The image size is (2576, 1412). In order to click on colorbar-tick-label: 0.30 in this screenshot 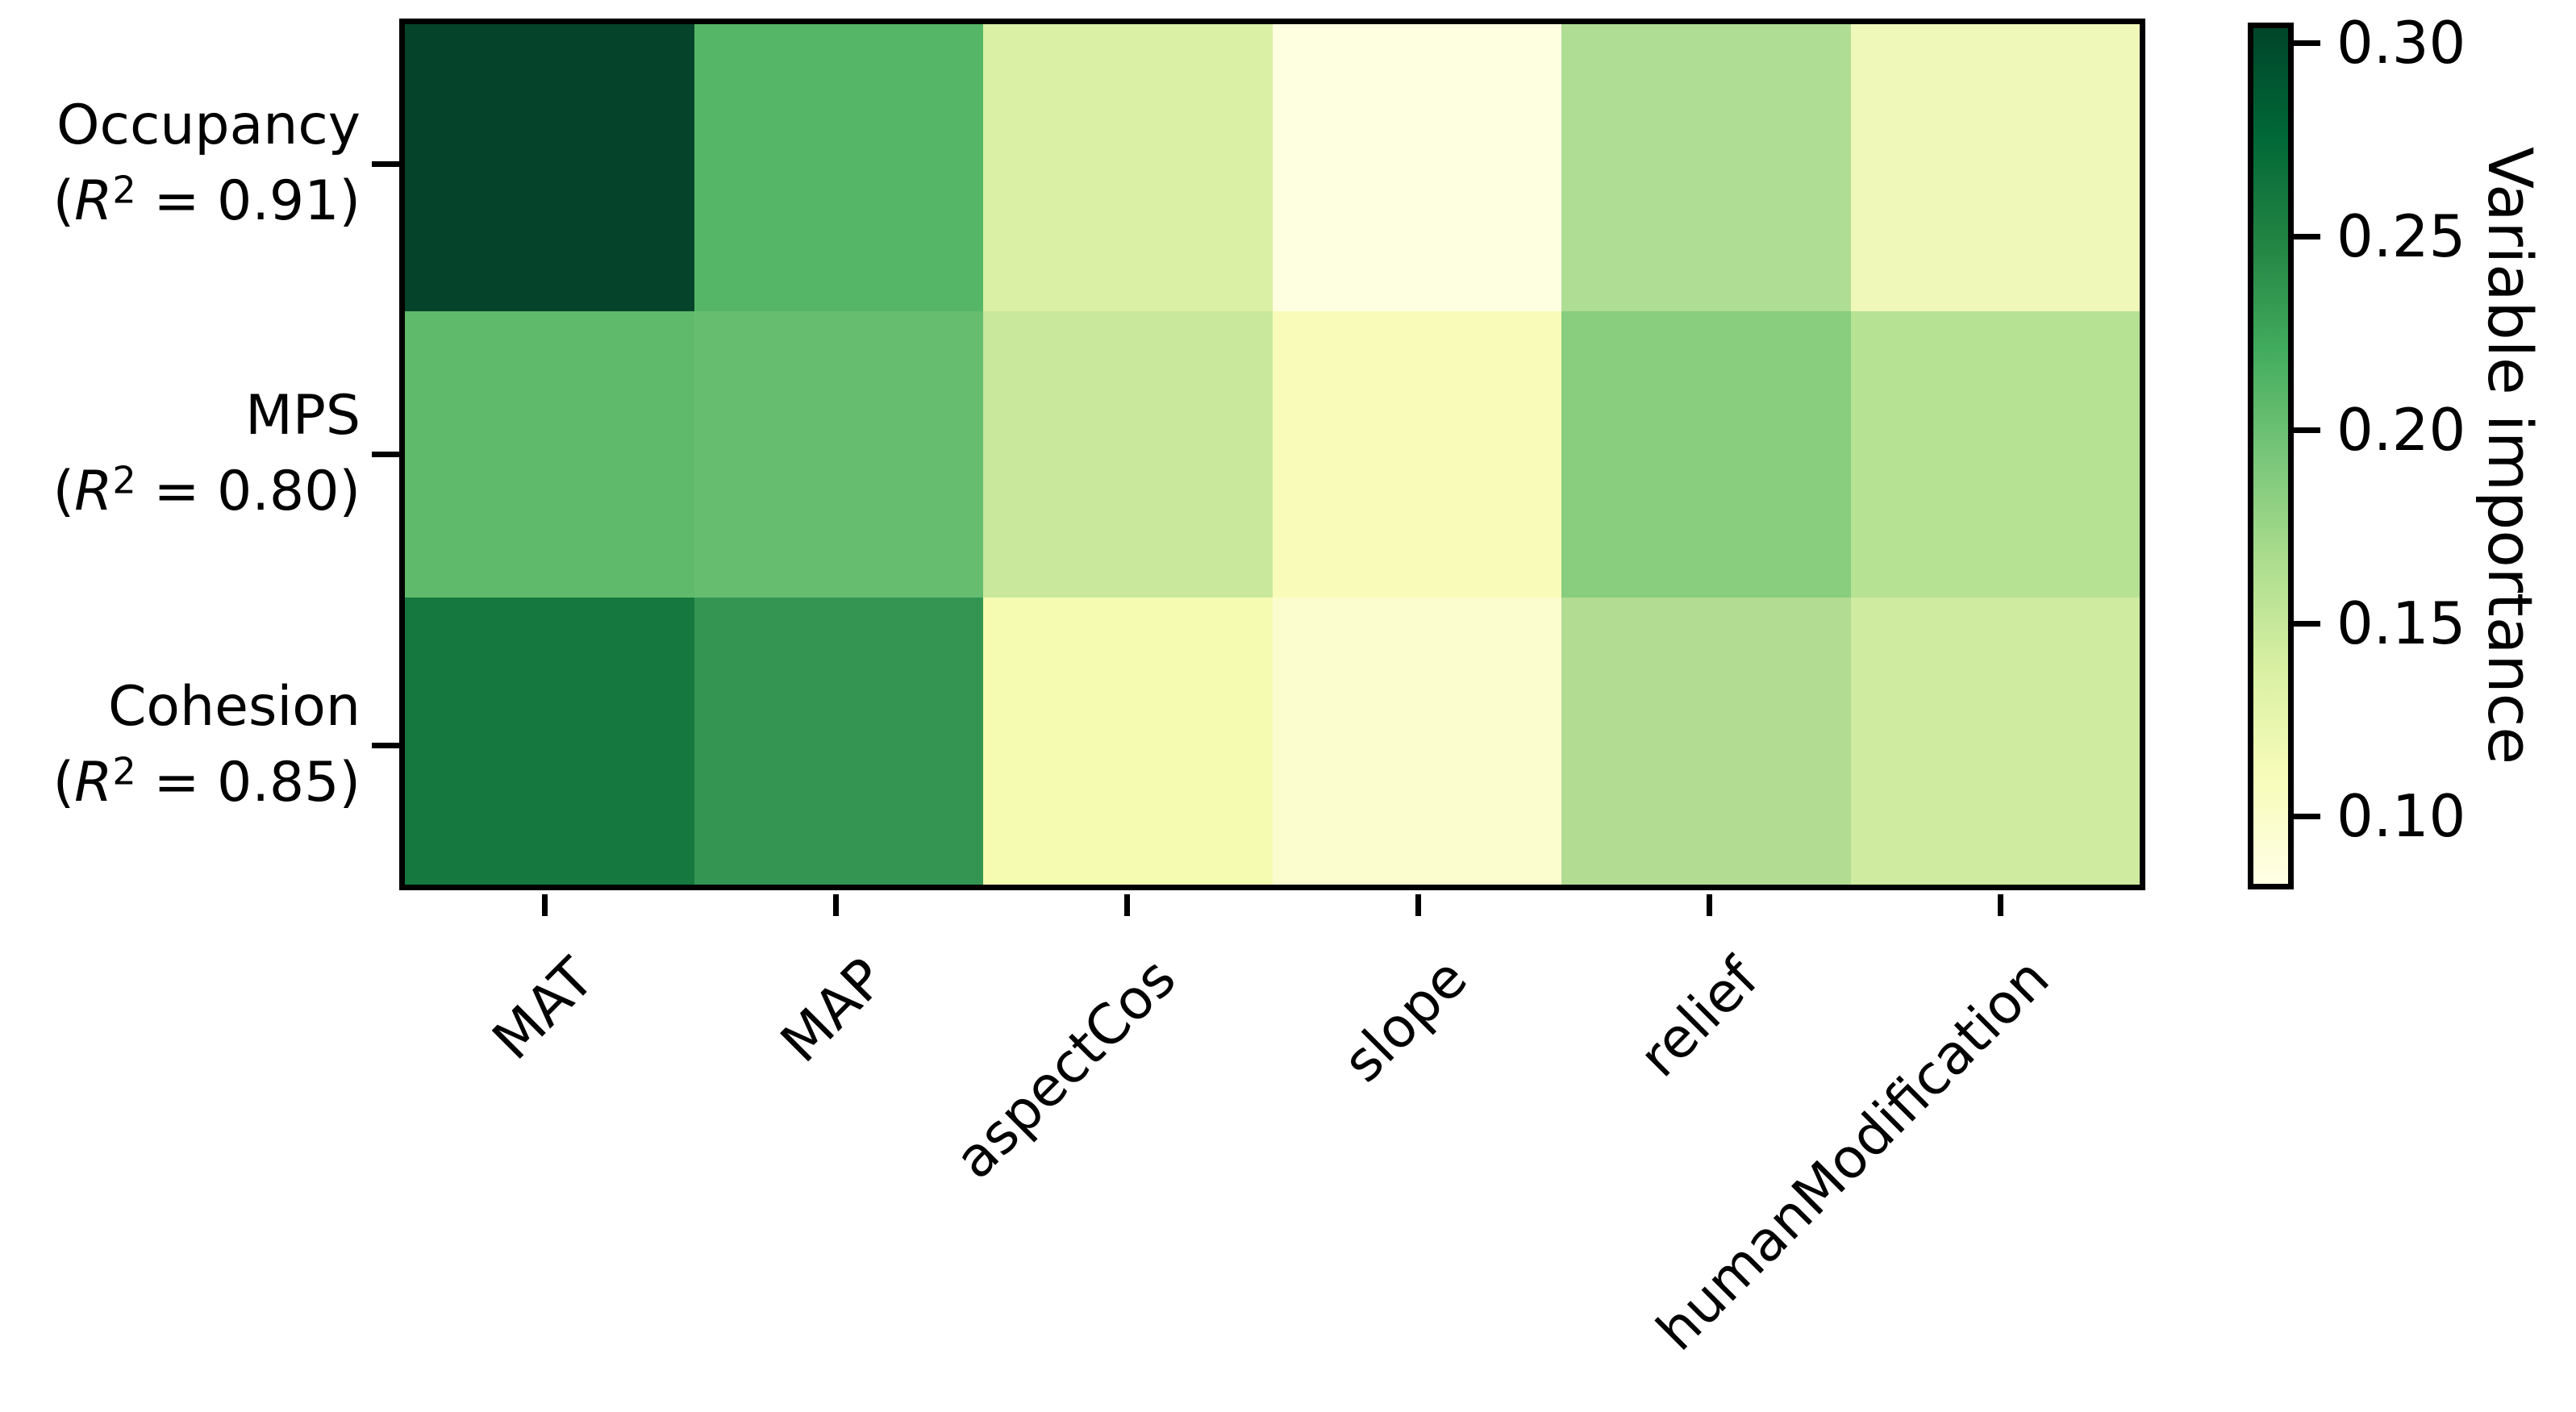, I will do `click(2401, 43)`.